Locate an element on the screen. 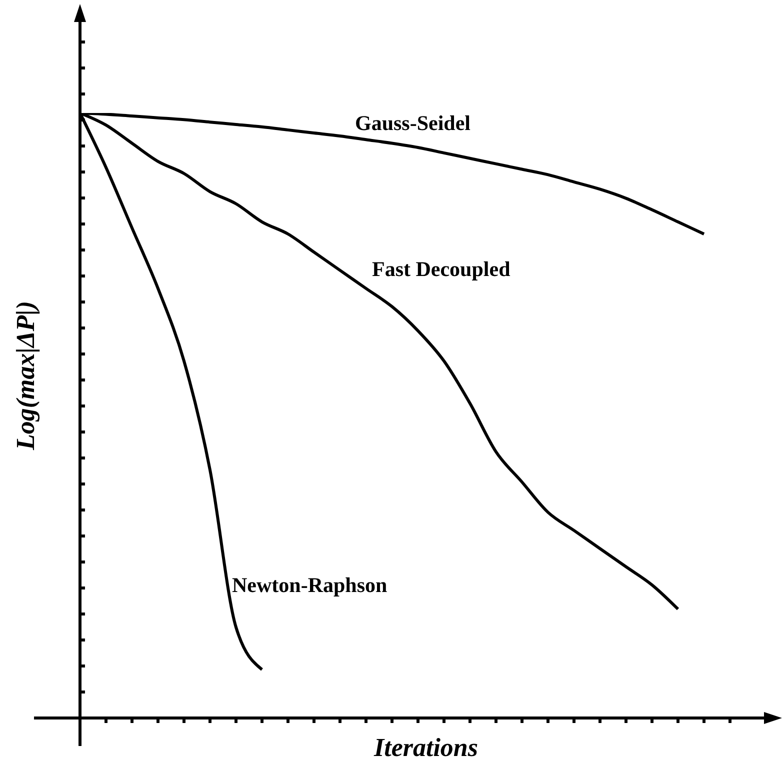  series-label: Newton-Raphson is located at coordinates (310, 585).